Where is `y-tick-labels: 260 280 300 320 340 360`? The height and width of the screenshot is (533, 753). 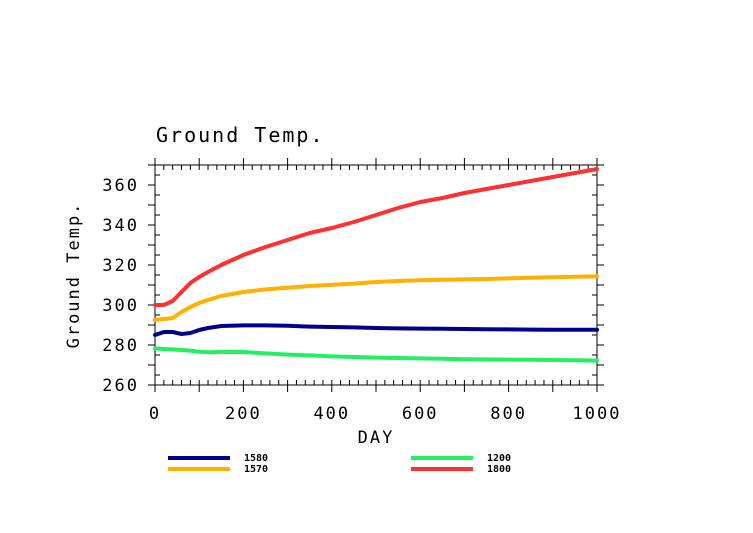
y-tick-labels: 260 280 300 320 340 360 is located at coordinates (120, 286).